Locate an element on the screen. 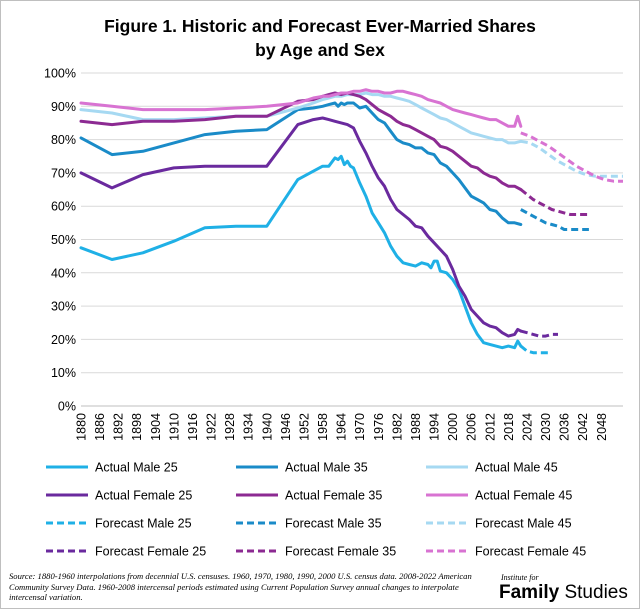 This screenshot has height=609, width=640. y-tick-label: 10% is located at coordinates (63, 373).